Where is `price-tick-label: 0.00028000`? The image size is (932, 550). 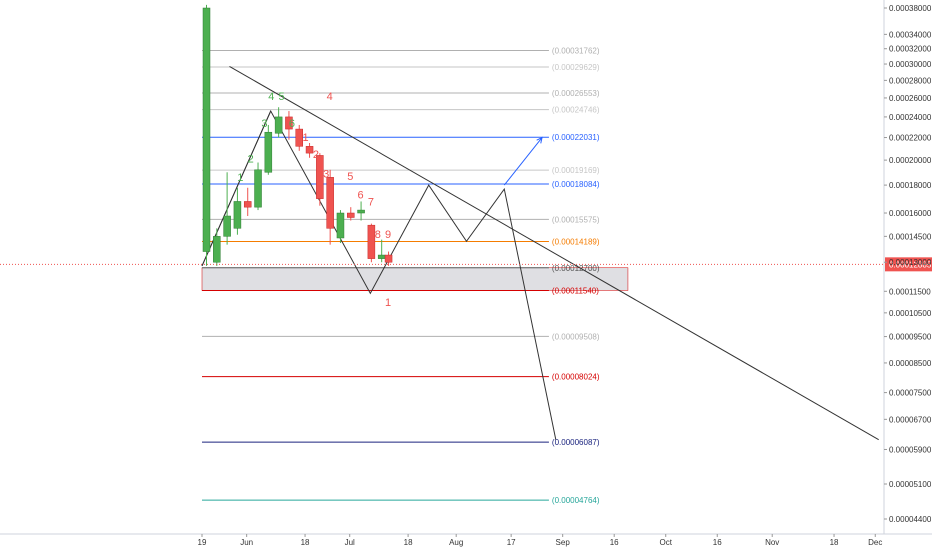
price-tick-label: 0.00028000 is located at coordinates (910, 80).